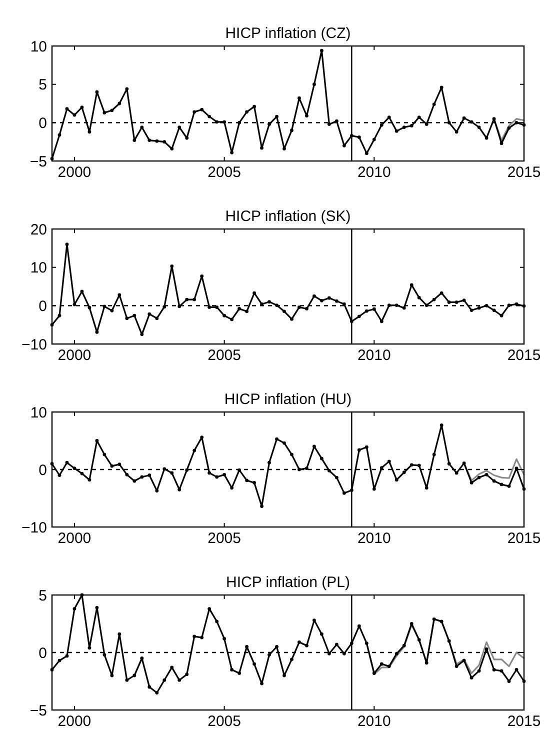 This screenshot has width=550, height=735. What do you see at coordinates (509, 130) in the screenshot?
I see `line-series` at bounding box center [509, 130].